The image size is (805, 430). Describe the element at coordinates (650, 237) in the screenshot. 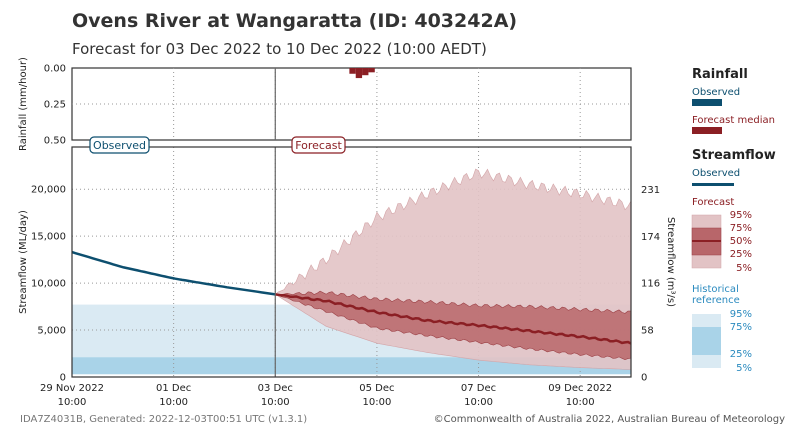

I see `flow-y2-tick-label: 174` at that location.